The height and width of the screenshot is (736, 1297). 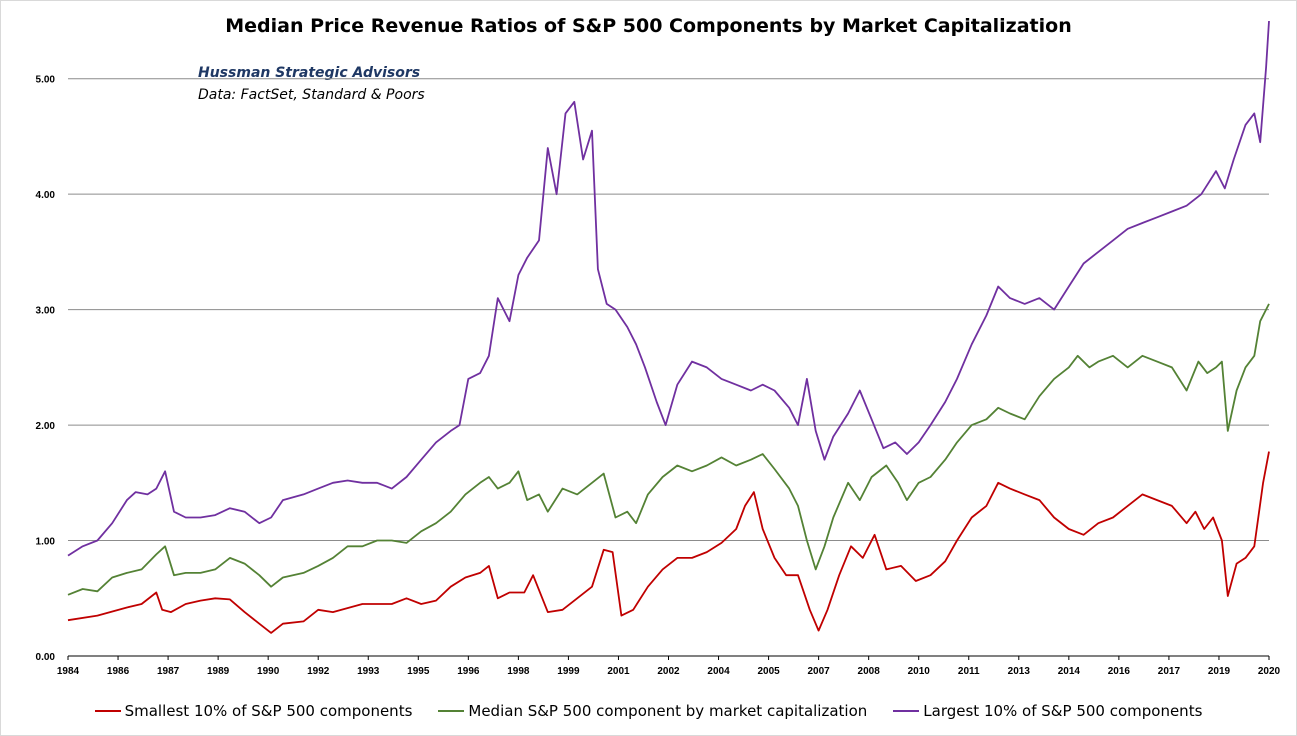 I want to click on x-tick-label: 1993, so click(x=368, y=671).